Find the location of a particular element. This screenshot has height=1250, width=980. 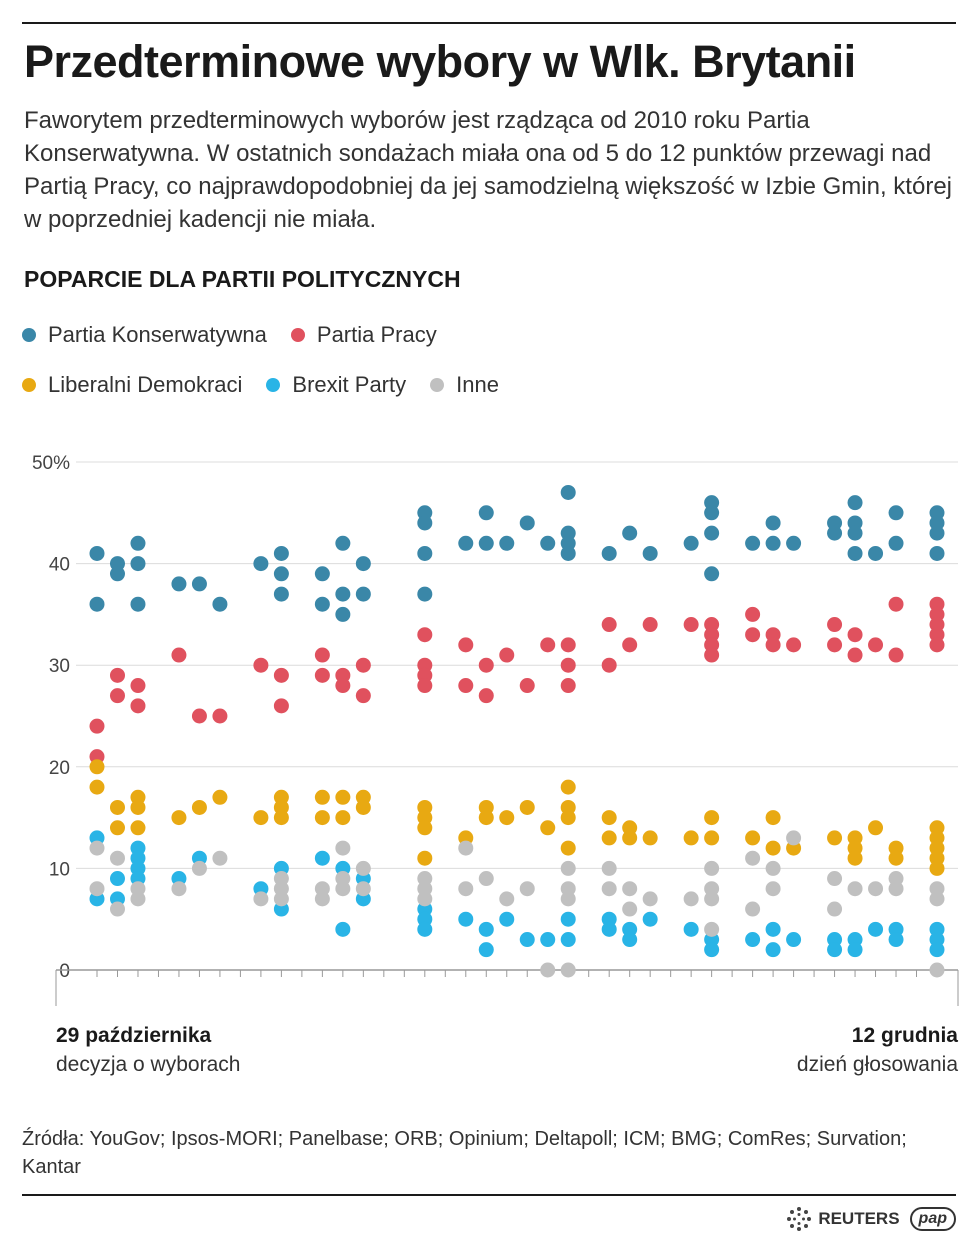

reuters-logo: REUTERS is located at coordinates (843, 1219).